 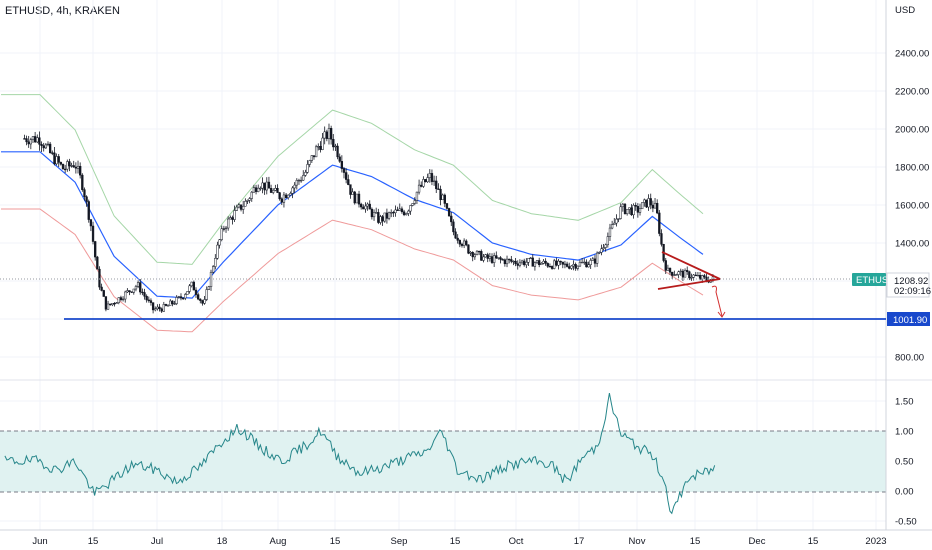 I want to click on price-tick-label: 1800.00, so click(x=912, y=168).